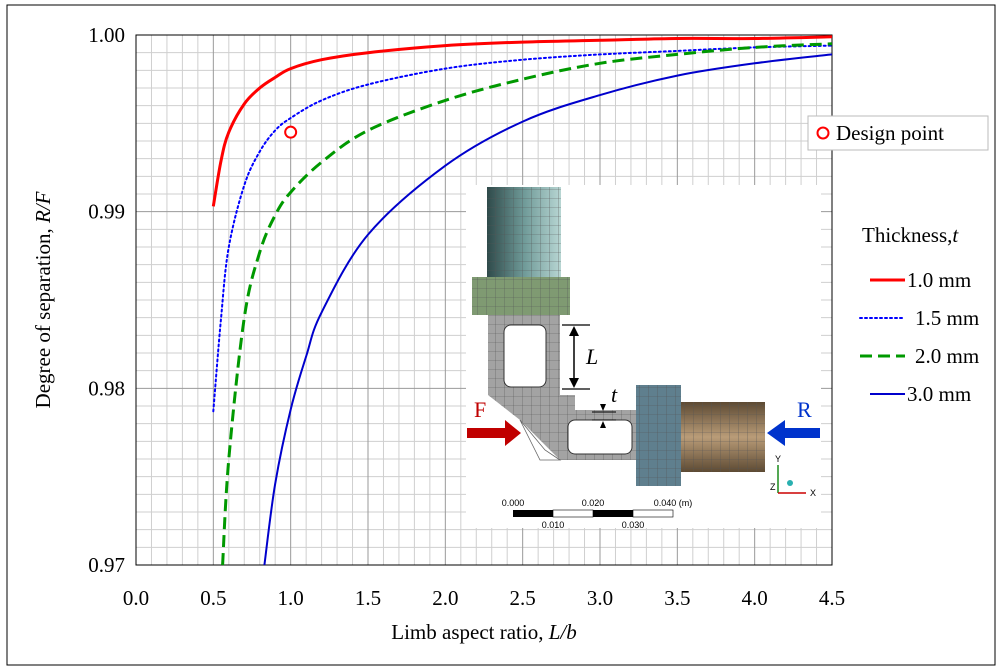 The height and width of the screenshot is (670, 1002). I want to click on scale-label-040: 0.040 (m), so click(673, 503).